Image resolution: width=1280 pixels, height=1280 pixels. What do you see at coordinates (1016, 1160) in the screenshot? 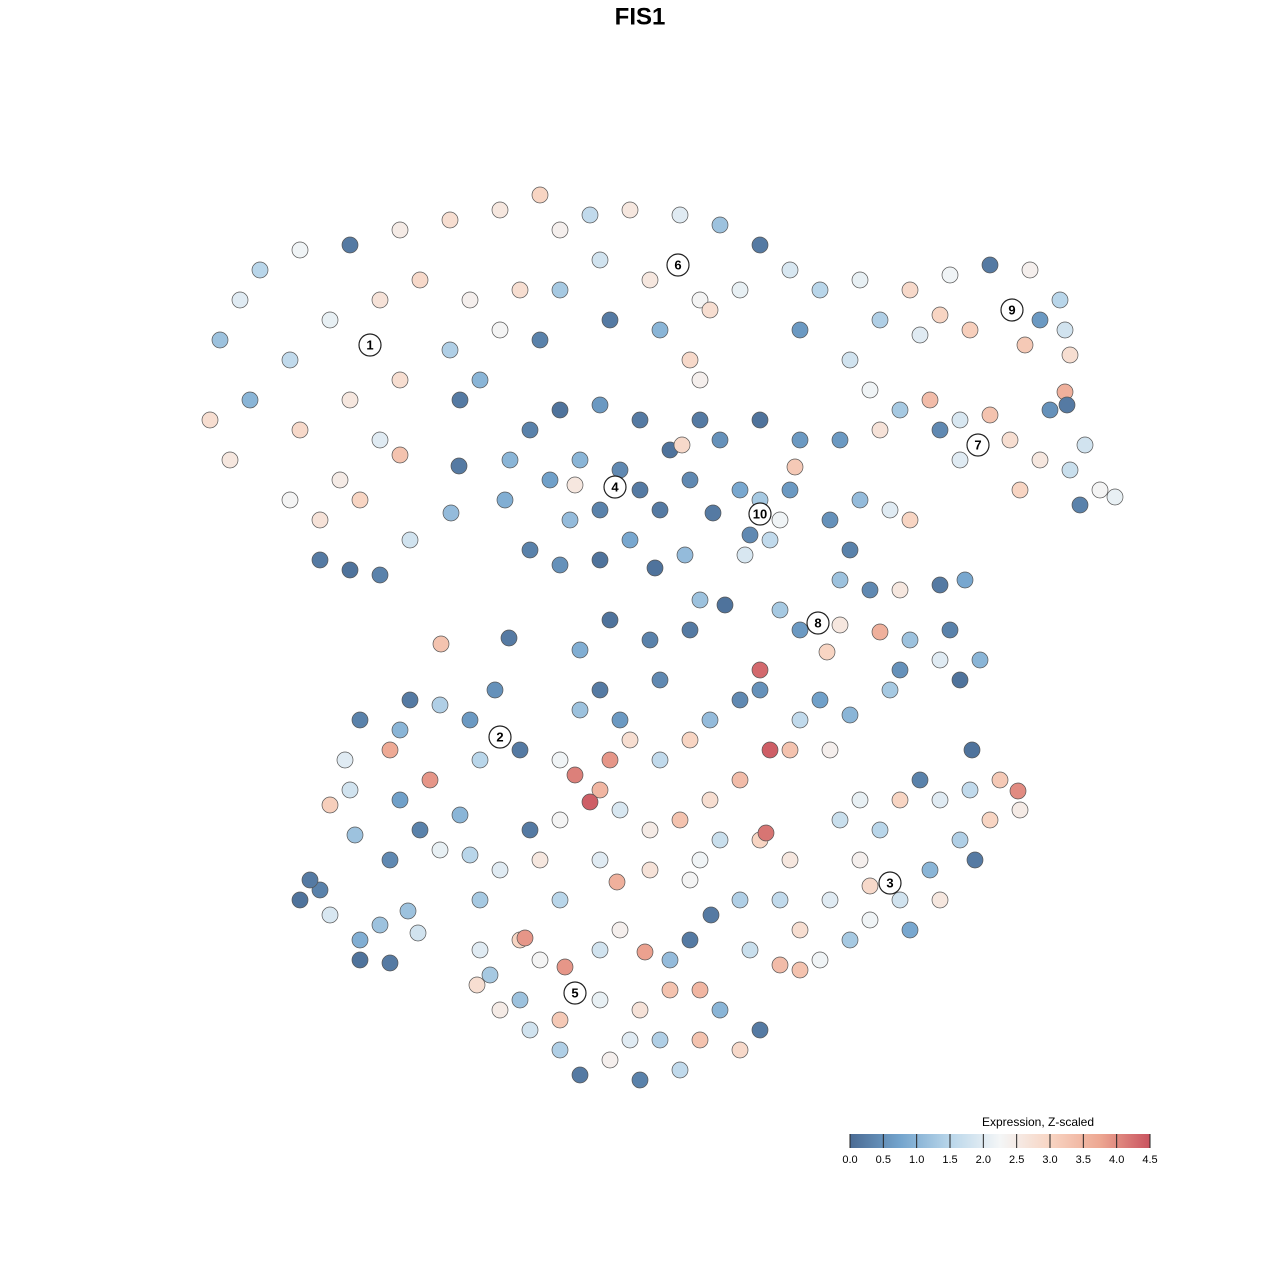
I see `colorbar-tick-label: 2.5` at bounding box center [1016, 1160].